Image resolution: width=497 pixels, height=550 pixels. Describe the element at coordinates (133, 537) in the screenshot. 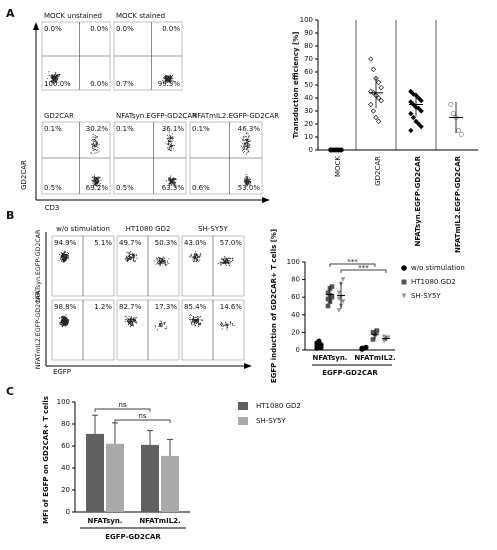

I see `group-label: EGFP-GD2CAR` at that location.